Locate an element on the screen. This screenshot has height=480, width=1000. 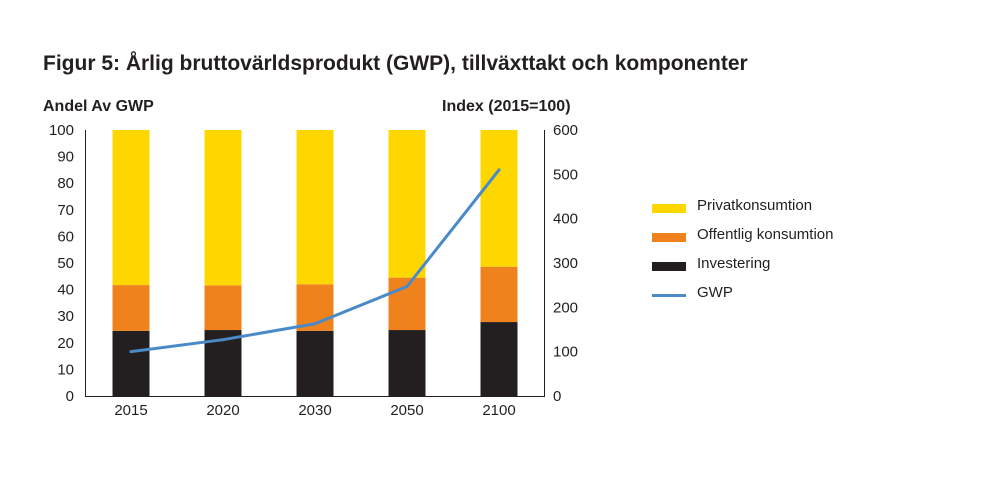
legend-swatch-private is located at coordinates (669, 208).